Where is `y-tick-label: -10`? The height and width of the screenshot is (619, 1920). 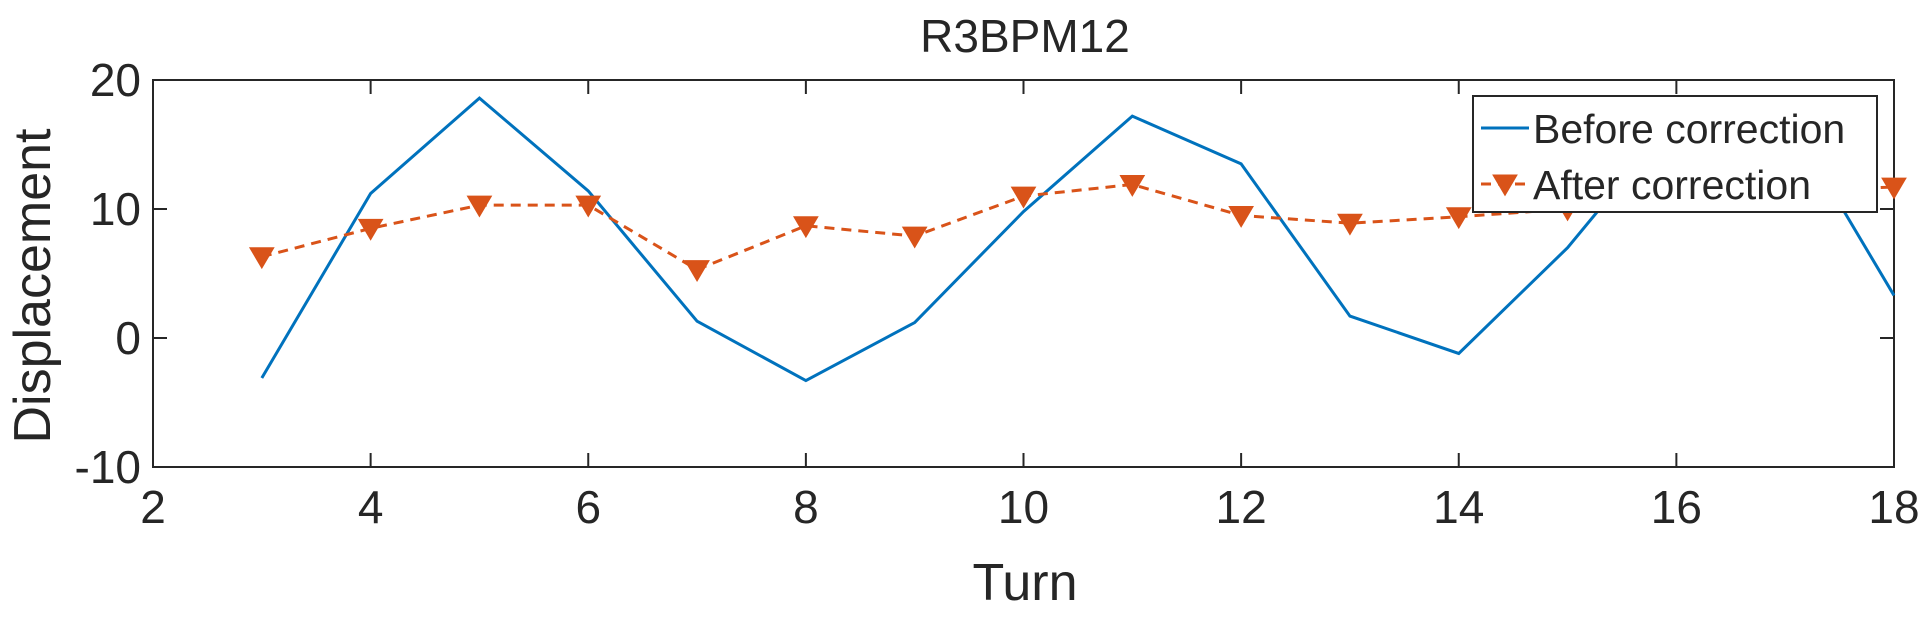 y-tick-label: -10 is located at coordinates (108, 467).